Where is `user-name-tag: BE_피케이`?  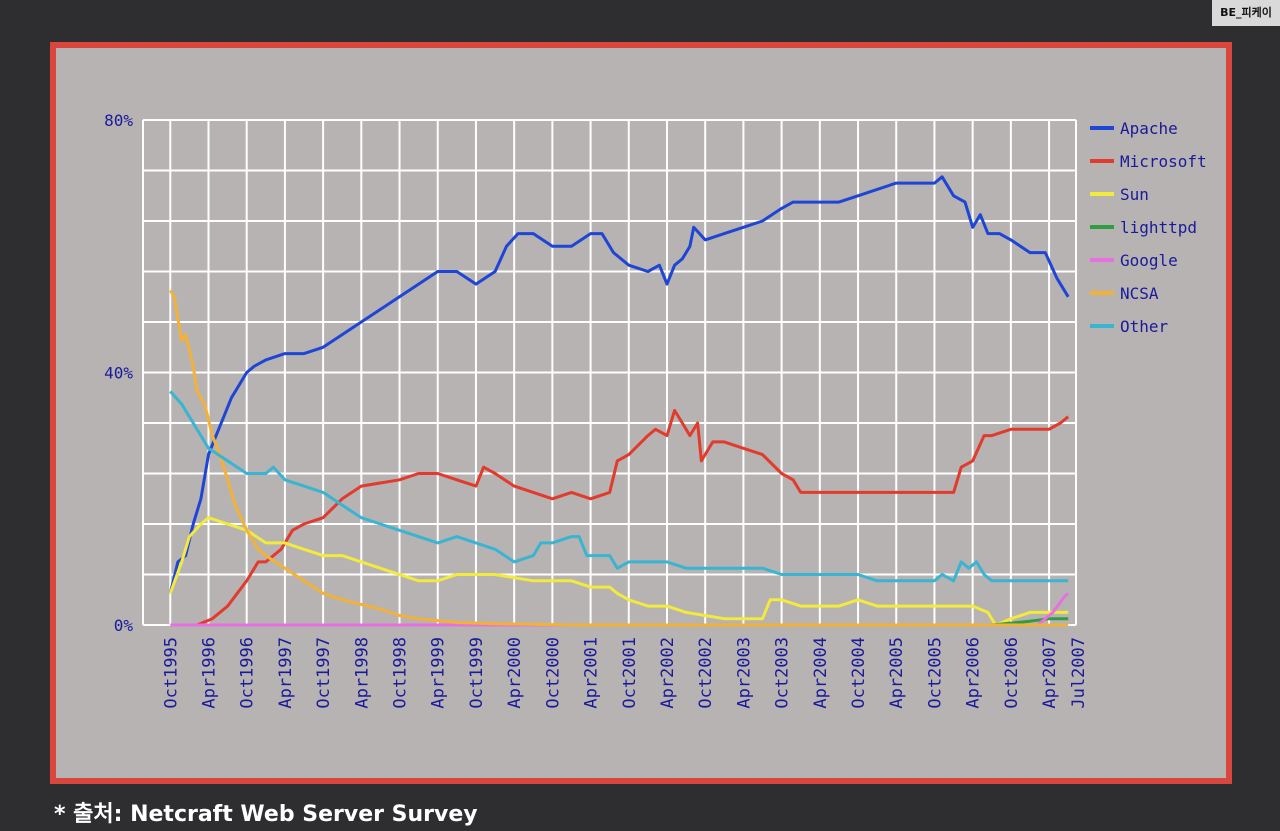
user-name-tag: BE_피케이 is located at coordinates (1246, 13).